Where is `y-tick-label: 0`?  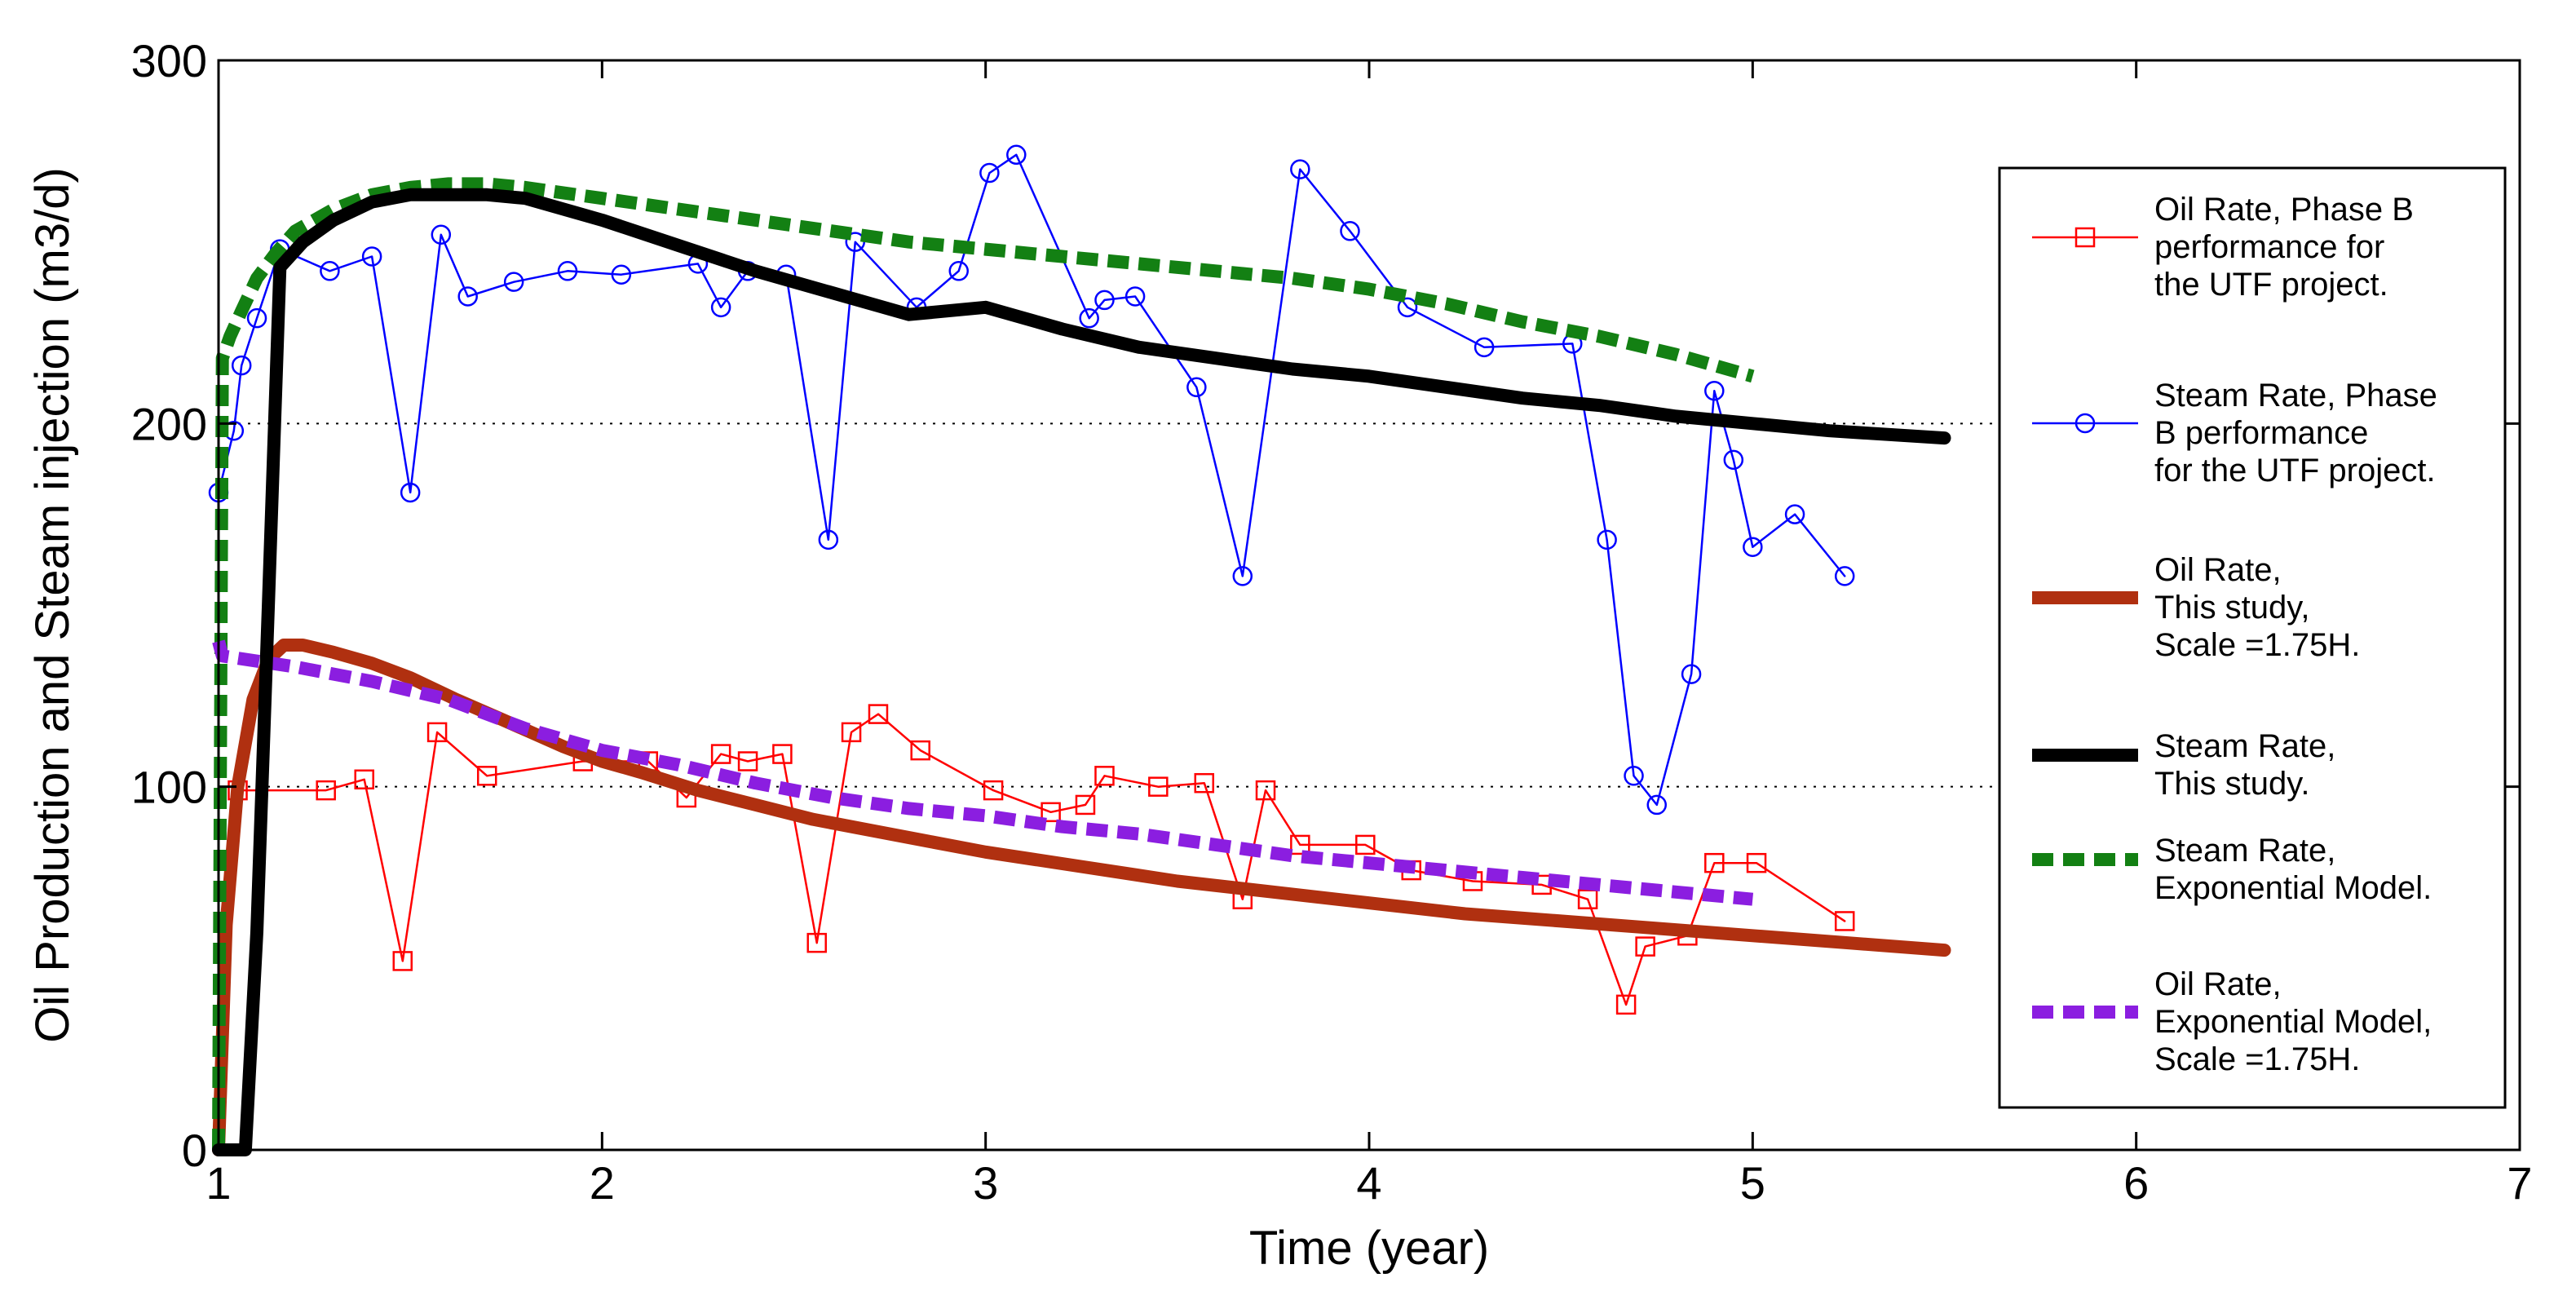 y-tick-label: 0 is located at coordinates (194, 1150).